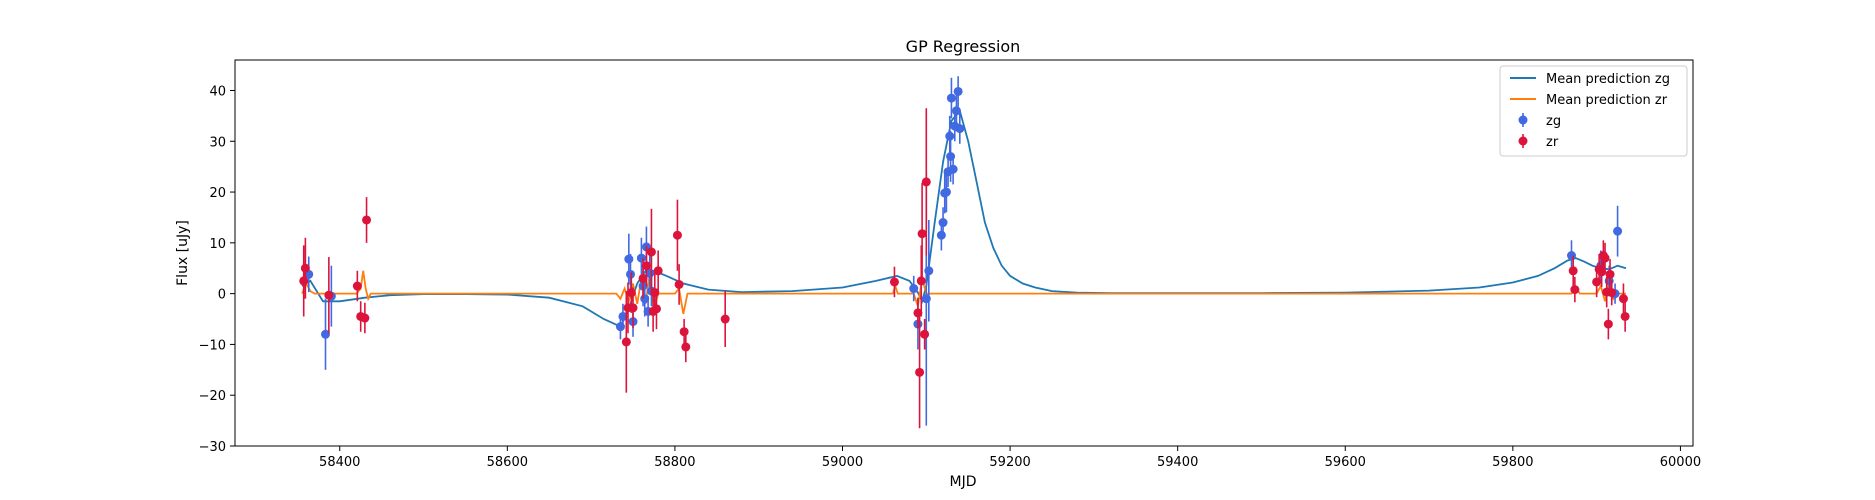 Image resolution: width=1875 pixels, height=500 pixels. What do you see at coordinates (1593, 111) in the screenshot?
I see `legend-box` at bounding box center [1593, 111].